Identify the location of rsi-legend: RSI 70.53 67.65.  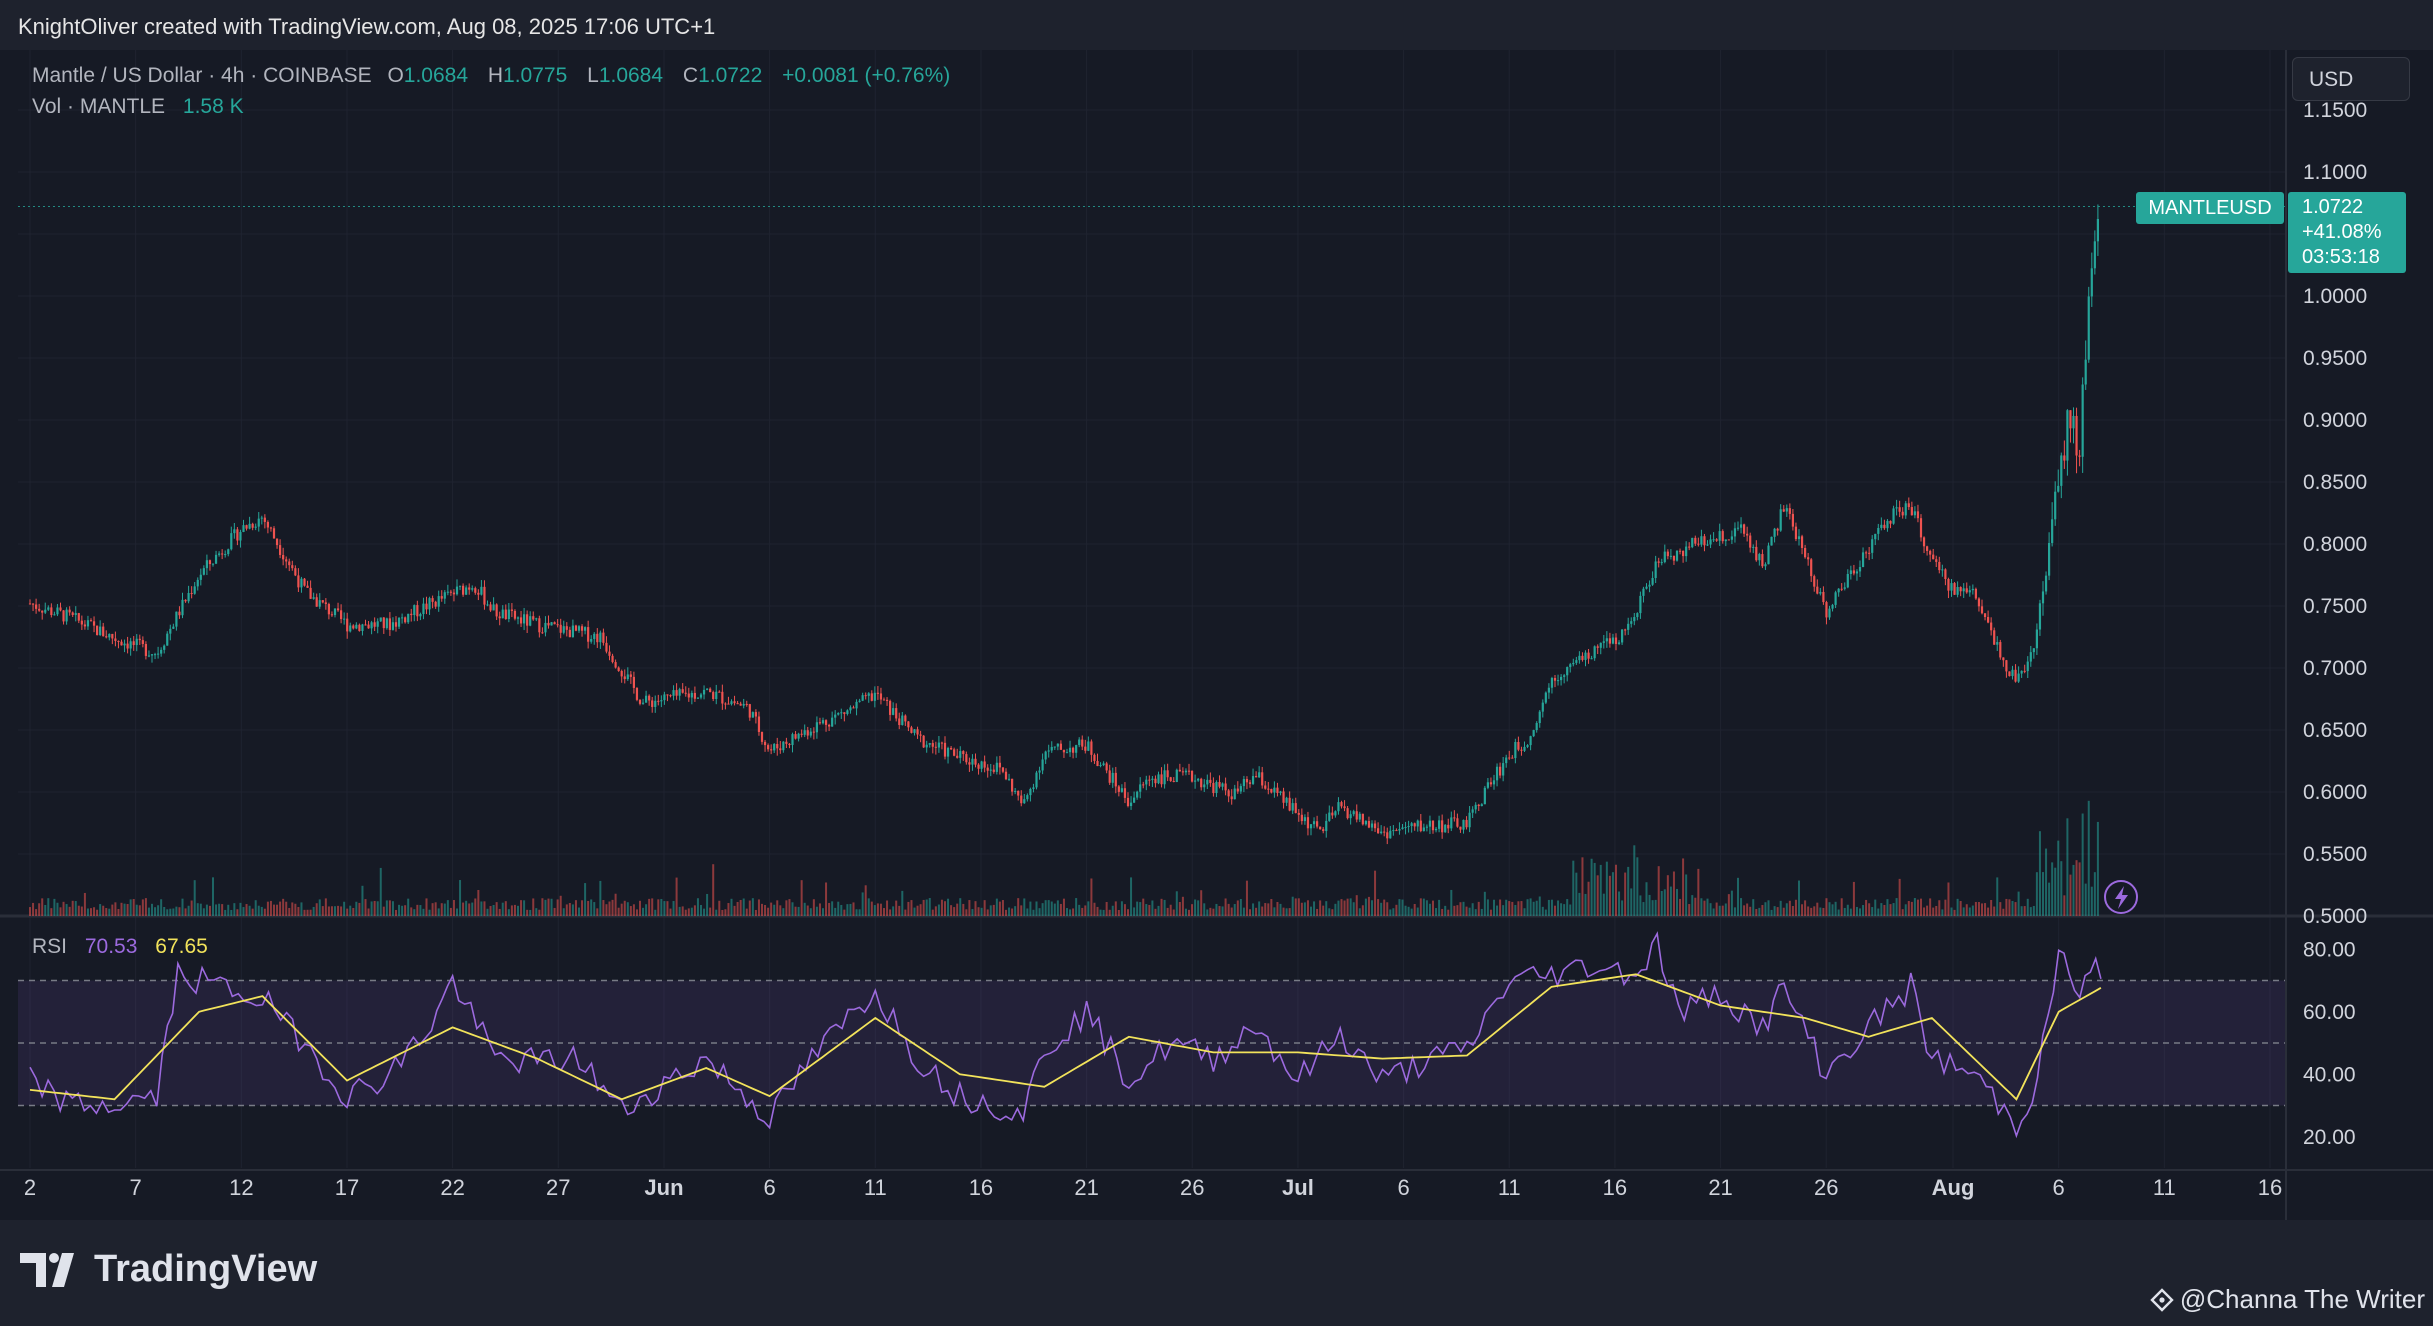
(122, 947).